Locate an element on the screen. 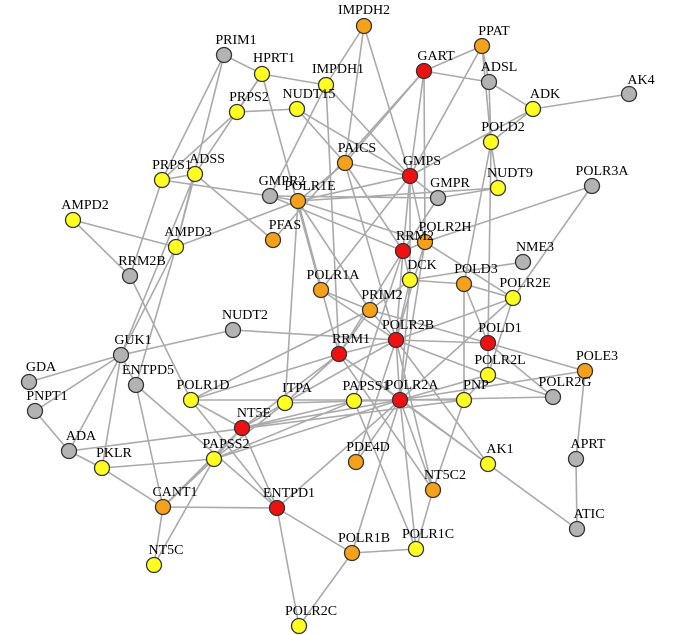  node-label-dck: DCK is located at coordinates (422, 265).